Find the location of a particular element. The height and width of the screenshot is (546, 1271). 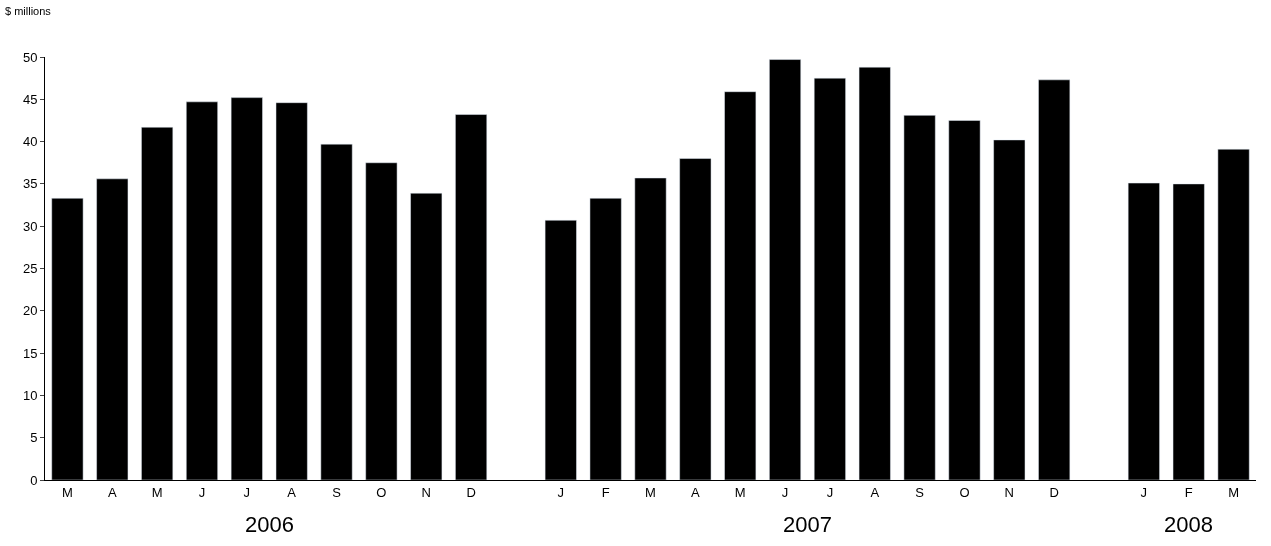

y-tick-label: 15 is located at coordinates (30, 353).